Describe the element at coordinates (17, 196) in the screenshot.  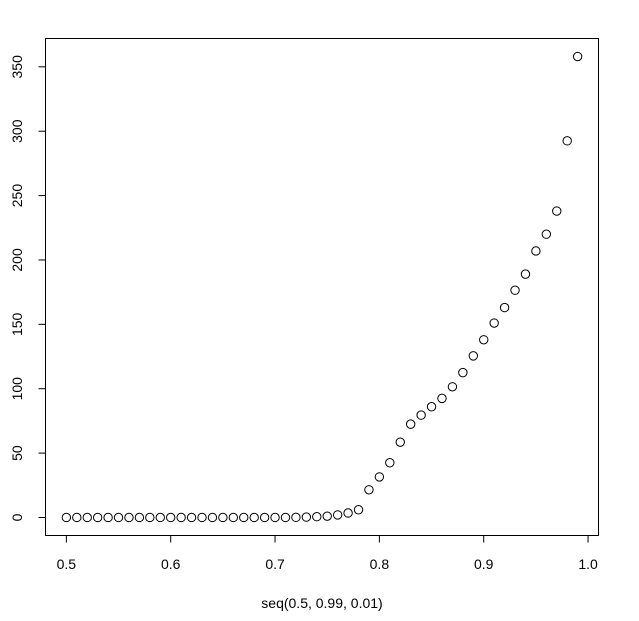
I see `y-tick-label: 250` at that location.